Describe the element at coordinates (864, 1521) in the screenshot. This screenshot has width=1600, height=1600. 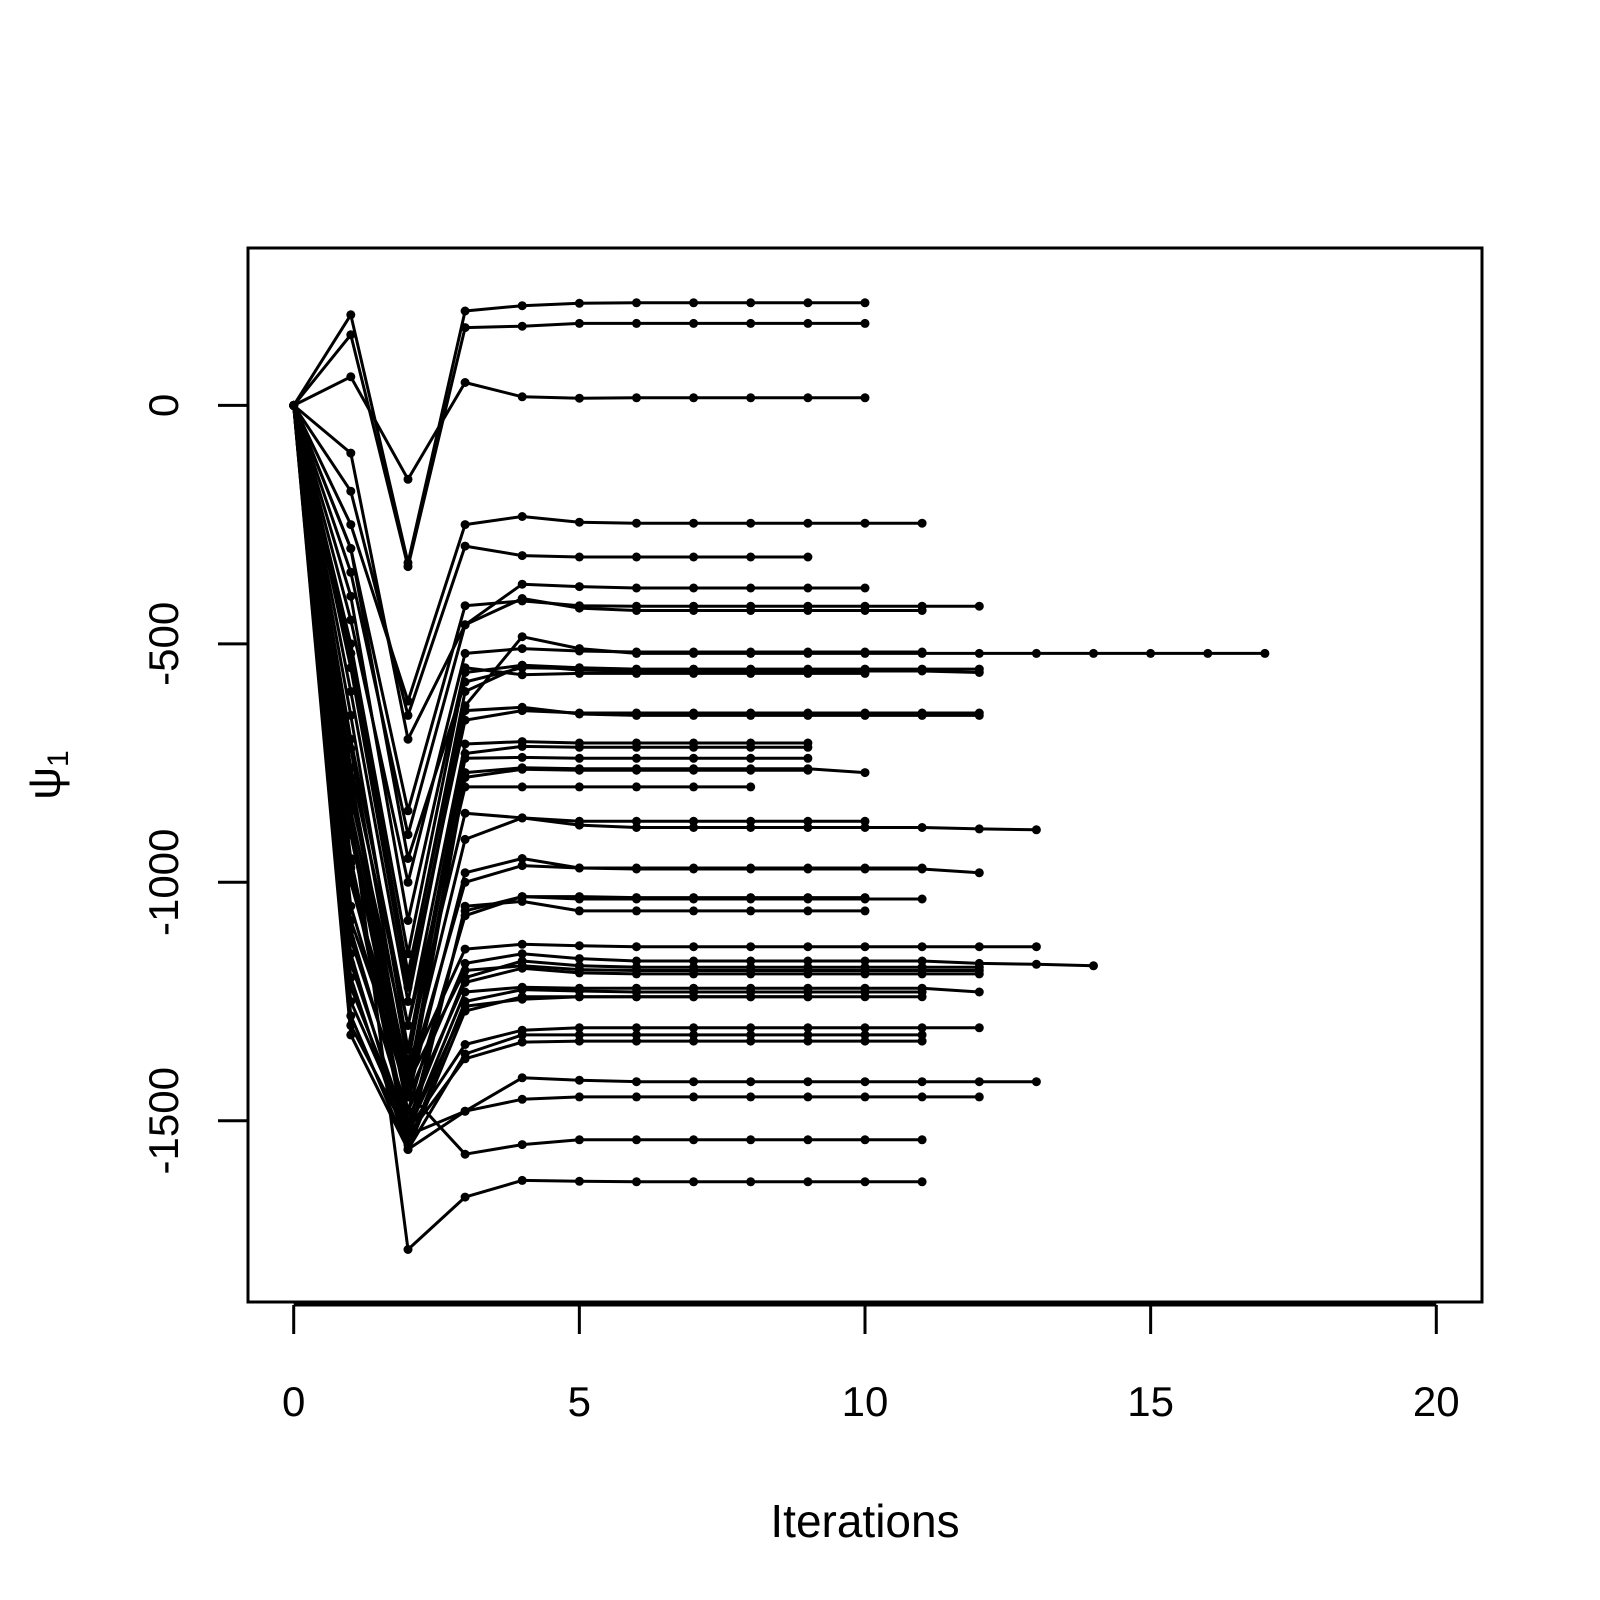
I see `x-axis-title: Iterations` at that location.